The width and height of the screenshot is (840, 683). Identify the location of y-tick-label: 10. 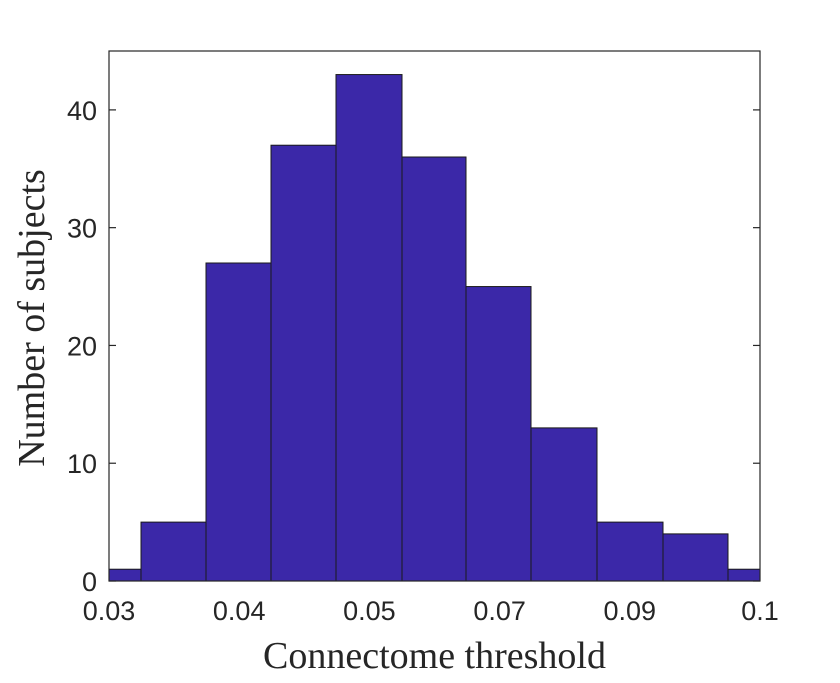
(82, 464).